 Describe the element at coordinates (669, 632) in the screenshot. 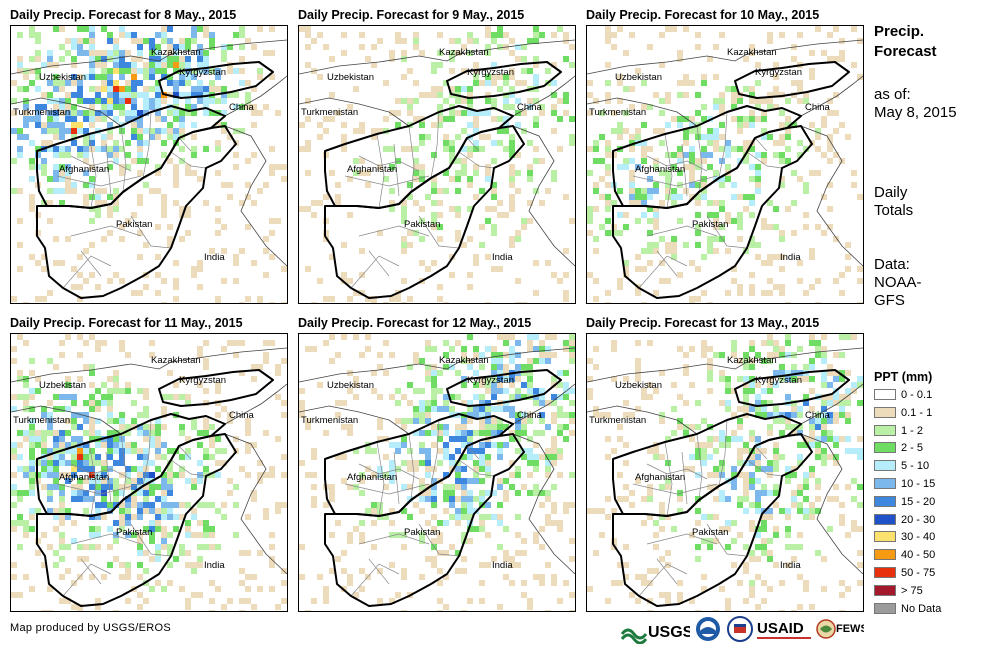

I see `usgs-logo-text: USGS` at that location.